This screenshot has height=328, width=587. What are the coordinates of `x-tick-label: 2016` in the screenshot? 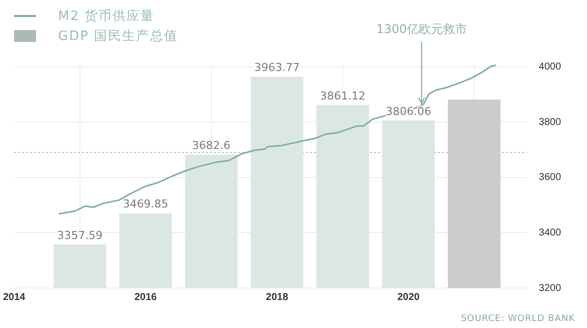 It's located at (146, 297).